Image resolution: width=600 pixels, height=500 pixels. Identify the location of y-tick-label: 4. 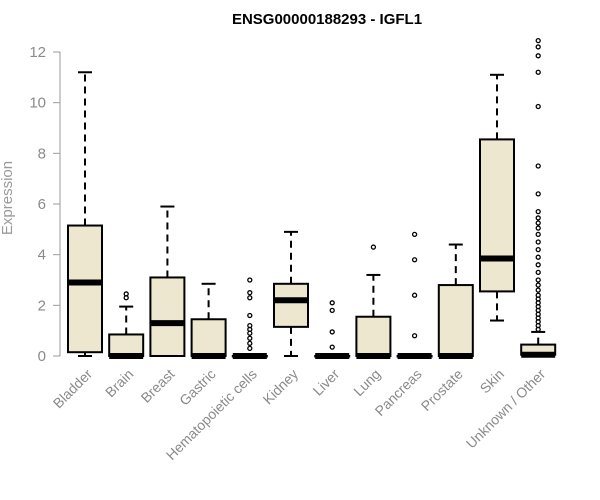
(42, 255).